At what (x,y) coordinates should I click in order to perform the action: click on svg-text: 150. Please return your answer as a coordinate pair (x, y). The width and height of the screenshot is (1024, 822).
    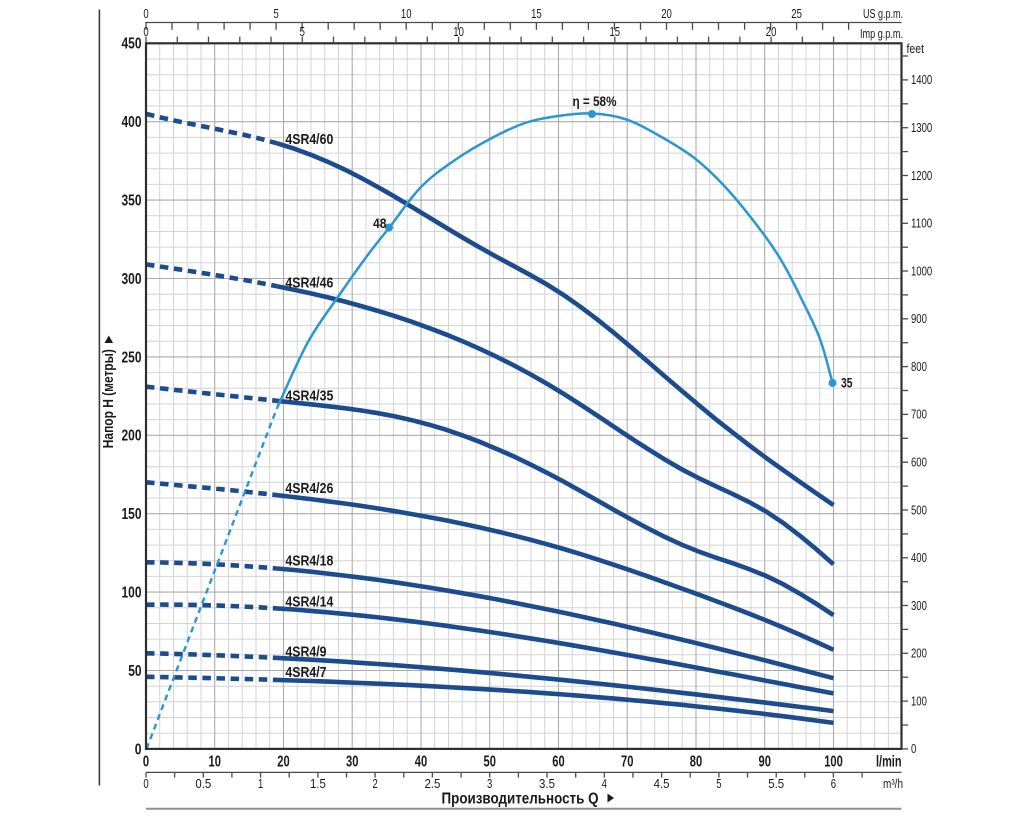
    Looking at the image, I should click on (132, 514).